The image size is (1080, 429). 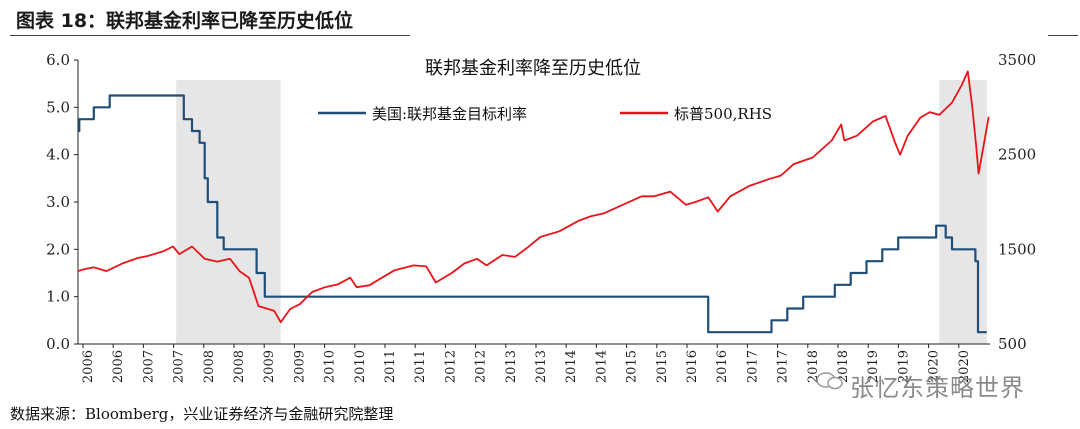 What do you see at coordinates (1017, 155) in the screenshot?
I see `right-tick-label: 2500` at bounding box center [1017, 155].